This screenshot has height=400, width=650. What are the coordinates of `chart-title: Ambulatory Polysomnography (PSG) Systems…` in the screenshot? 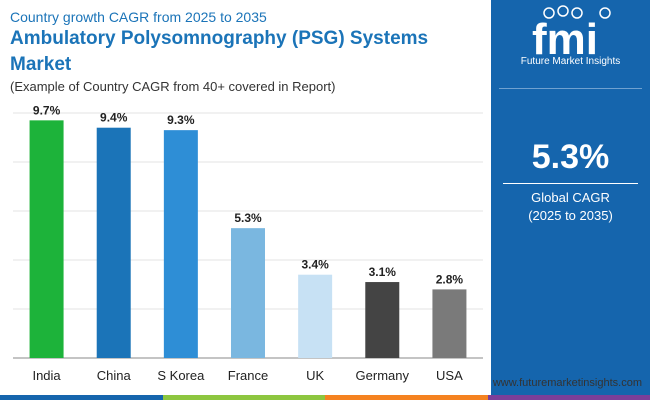 It's located at (219, 51).